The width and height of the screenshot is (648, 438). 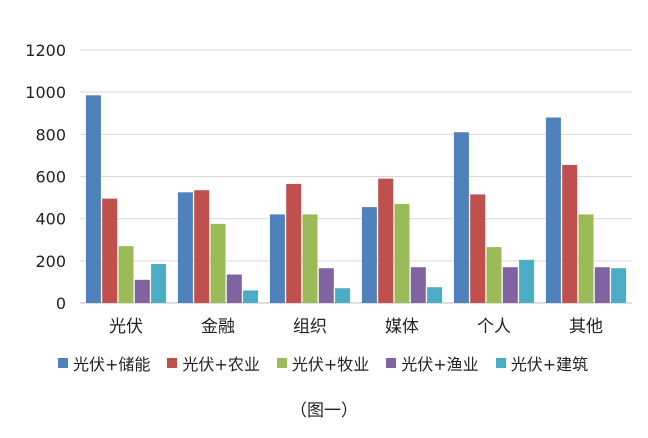 What do you see at coordinates (45, 50) in the screenshot?
I see `y-tick-label: 1200` at bounding box center [45, 50].